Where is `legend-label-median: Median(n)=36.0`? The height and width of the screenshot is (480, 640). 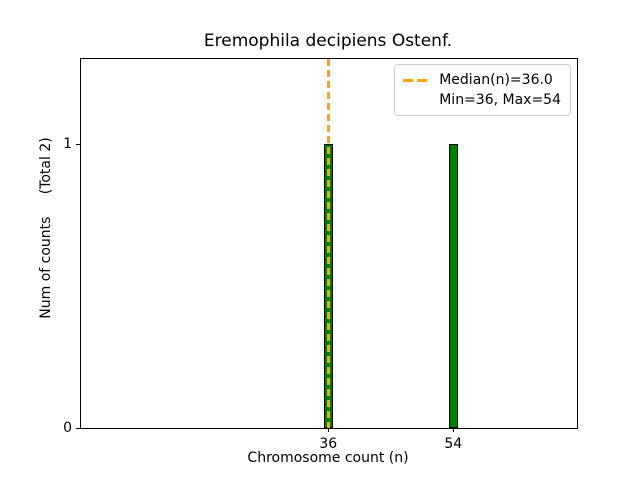 legend-label-median: Median(n)=36.0 is located at coordinates (496, 80).